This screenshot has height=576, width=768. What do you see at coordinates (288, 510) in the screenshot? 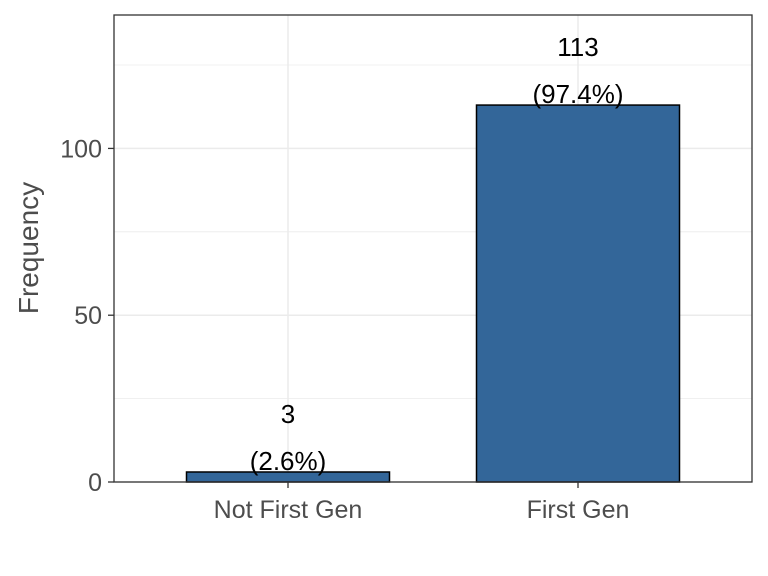
I see `x-tick-label: Not First Gen` at bounding box center [288, 510].